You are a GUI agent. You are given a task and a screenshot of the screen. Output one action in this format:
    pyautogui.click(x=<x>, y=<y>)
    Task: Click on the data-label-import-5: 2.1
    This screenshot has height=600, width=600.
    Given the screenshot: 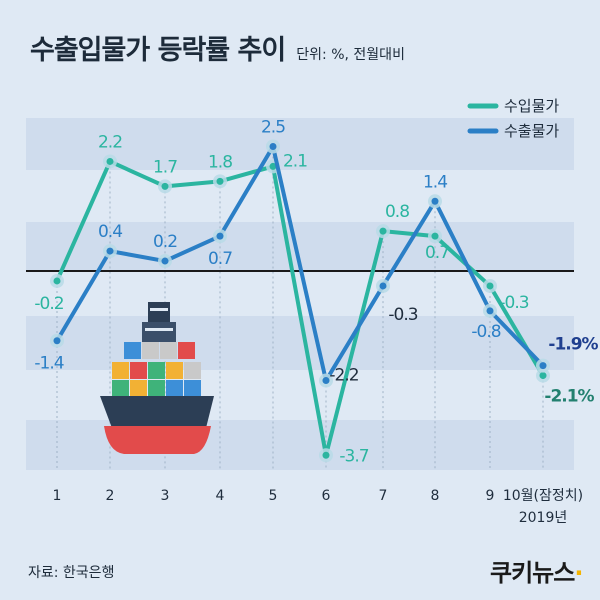 What is the action you would take?
    pyautogui.click(x=295, y=161)
    